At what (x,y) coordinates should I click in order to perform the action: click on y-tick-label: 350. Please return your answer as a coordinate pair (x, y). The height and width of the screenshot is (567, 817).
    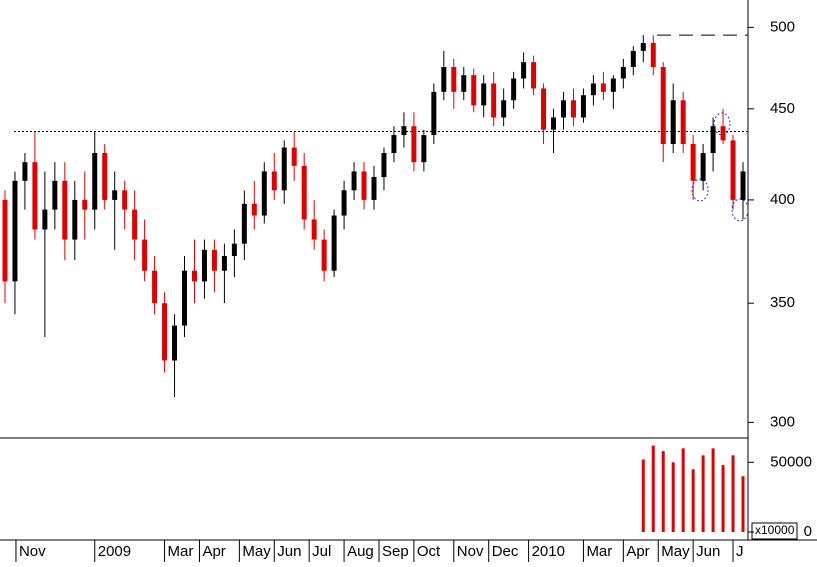
    Looking at the image, I should click on (782, 302).